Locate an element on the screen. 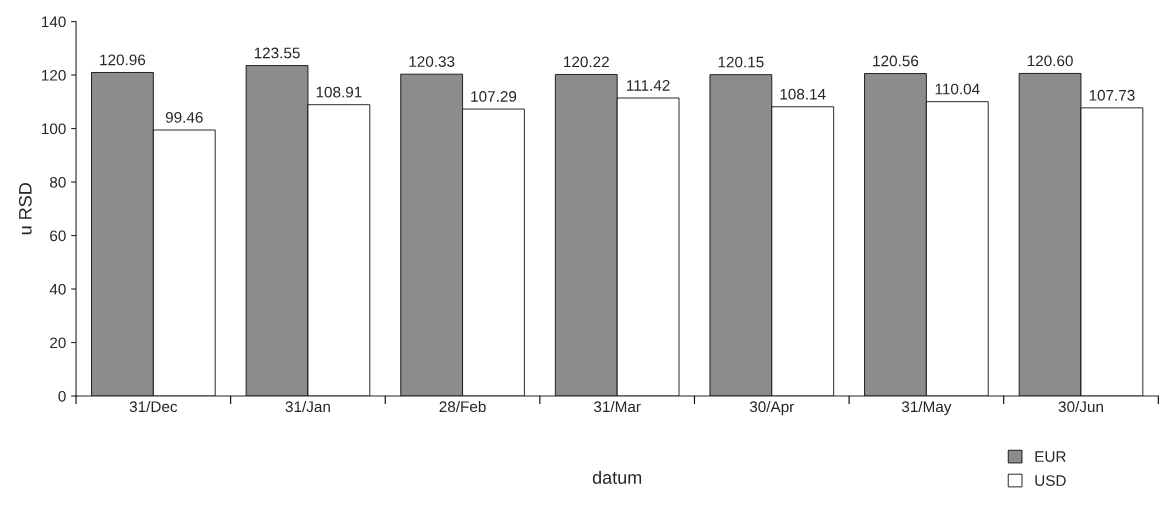 This screenshot has width=1170, height=513. x-tick-label: 31/Dec is located at coordinates (153, 406).